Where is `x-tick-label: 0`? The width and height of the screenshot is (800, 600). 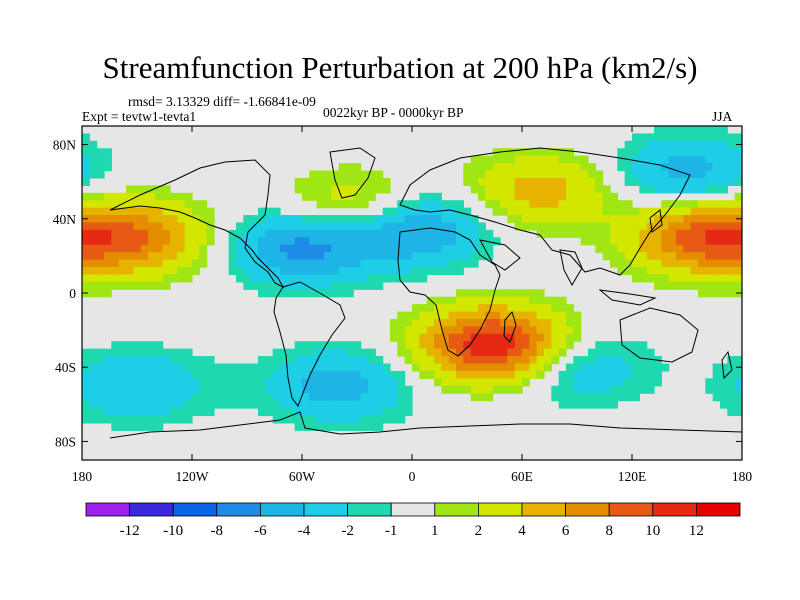 x-tick-label: 0 is located at coordinates (412, 476).